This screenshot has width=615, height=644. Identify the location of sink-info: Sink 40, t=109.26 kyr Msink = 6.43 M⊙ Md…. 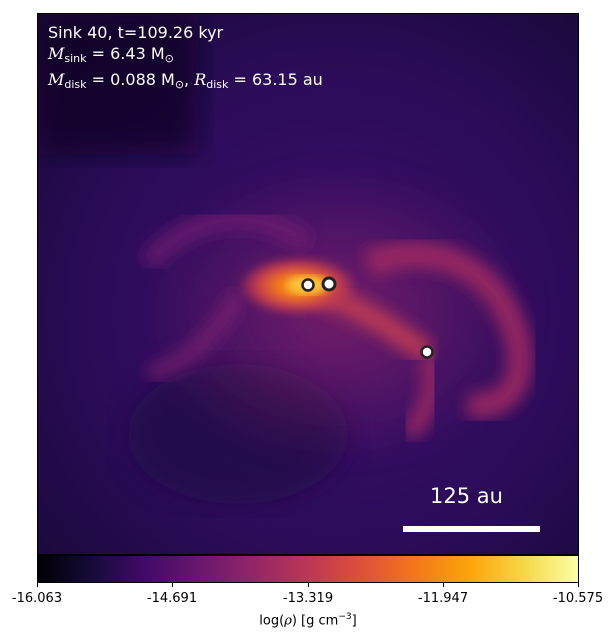
(185, 58).